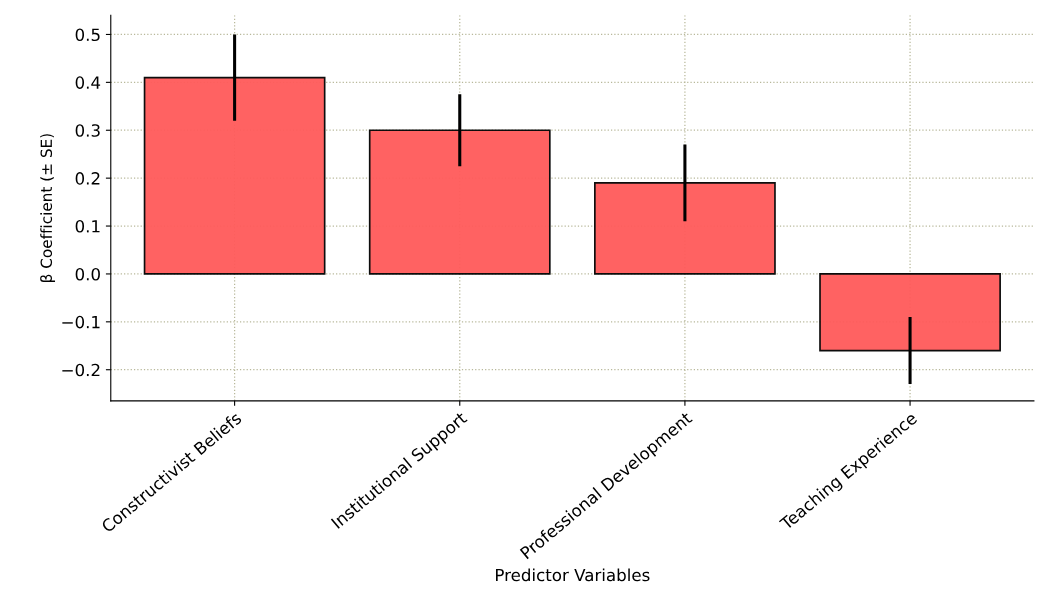 This screenshot has height=612, width=1055. What do you see at coordinates (81, 322) in the screenshot?
I see `y-tick-label: −0.1` at bounding box center [81, 322].